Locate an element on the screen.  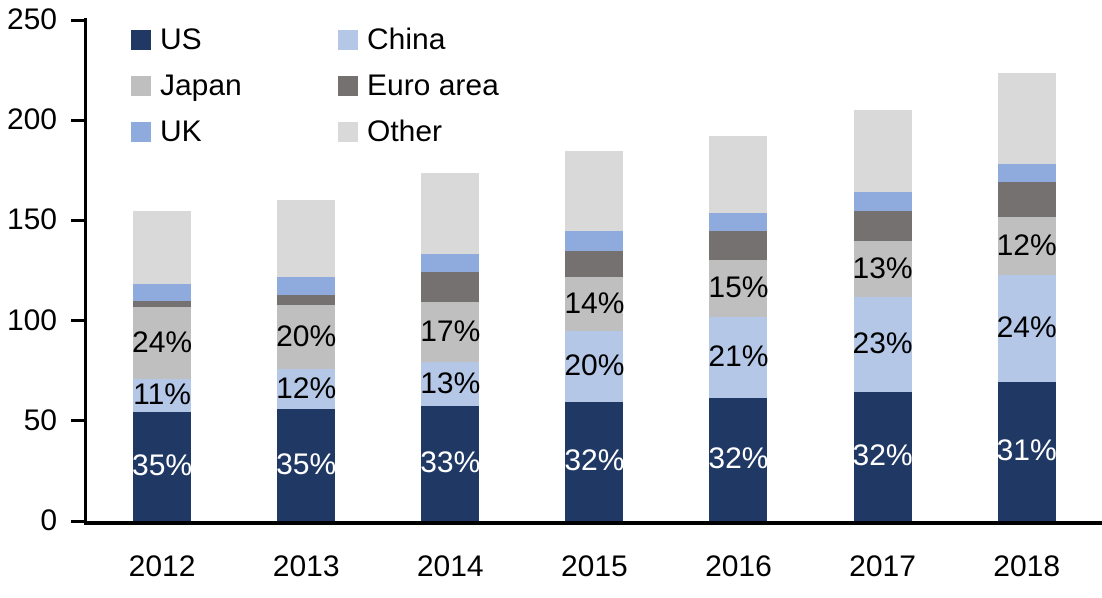
legend-item-uk: UK is located at coordinates (234, 132).